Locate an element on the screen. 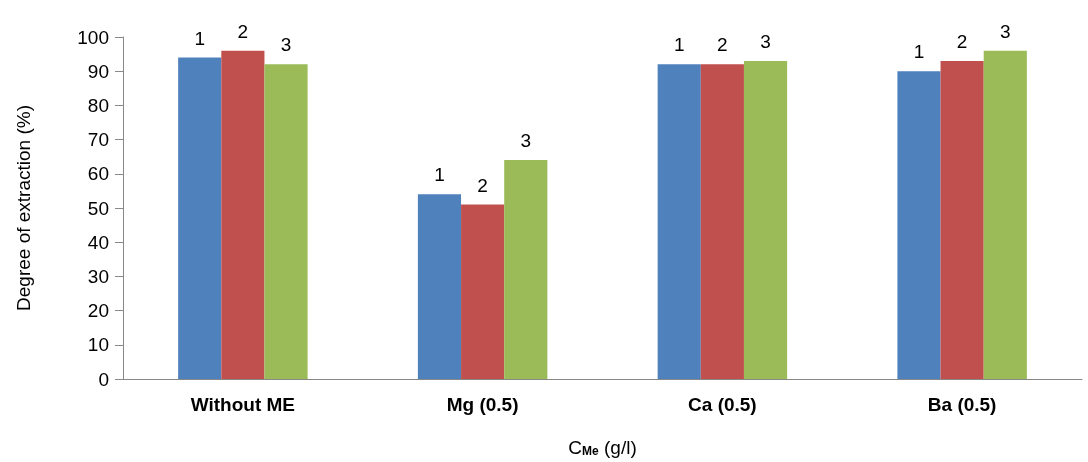 This screenshot has height=462, width=1088. y-tick-label: 30 is located at coordinates (98, 276).